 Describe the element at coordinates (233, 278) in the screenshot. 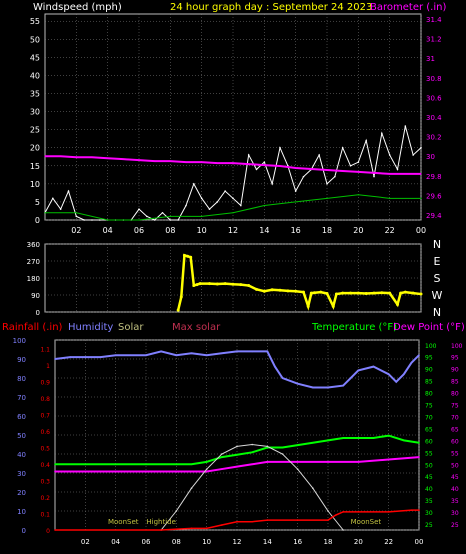

I see `direction-panel-grid` at that location.